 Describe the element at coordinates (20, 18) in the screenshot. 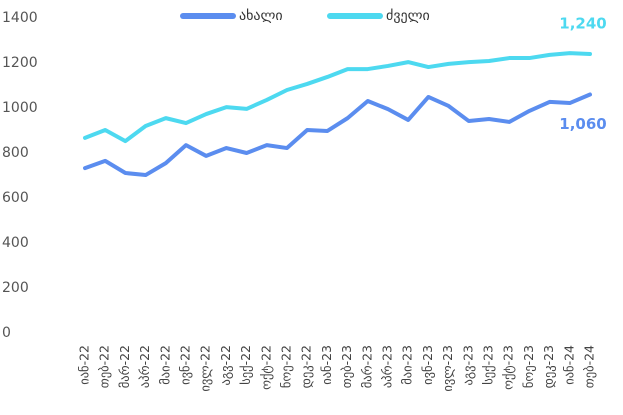

I see `y-tick-label: 1400` at that location.